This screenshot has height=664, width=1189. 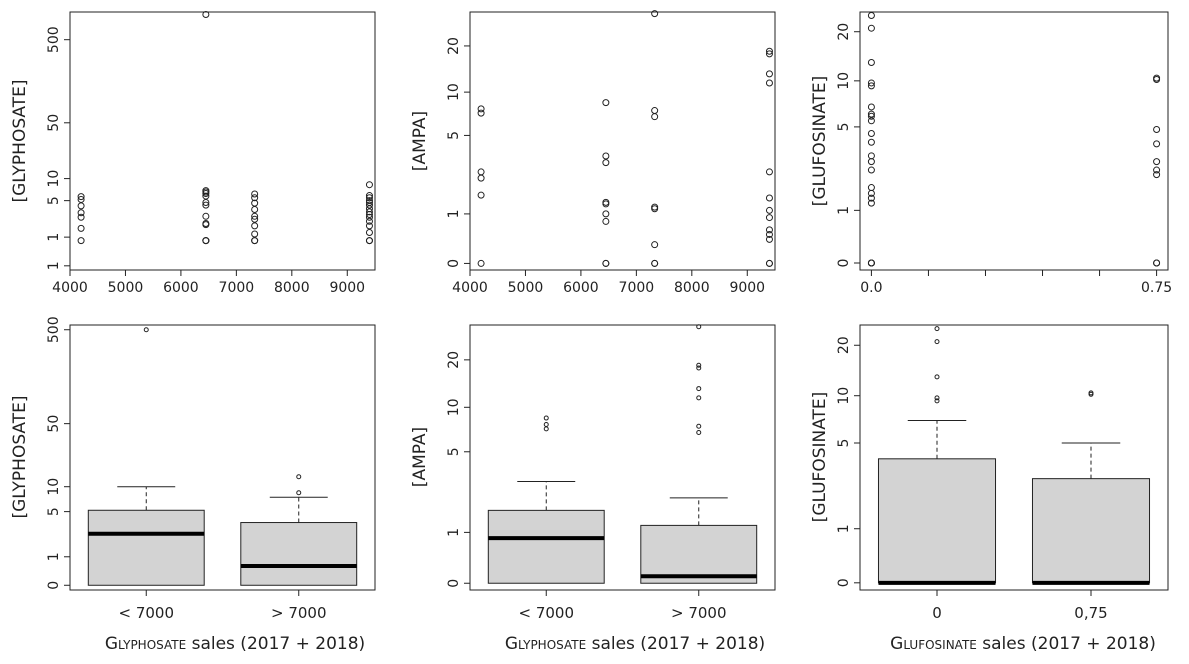 I want to click on glyphosate-box-panel: 0151050500[GLYPHOSATE]< 7000 > 7000, so click(x=192, y=469).